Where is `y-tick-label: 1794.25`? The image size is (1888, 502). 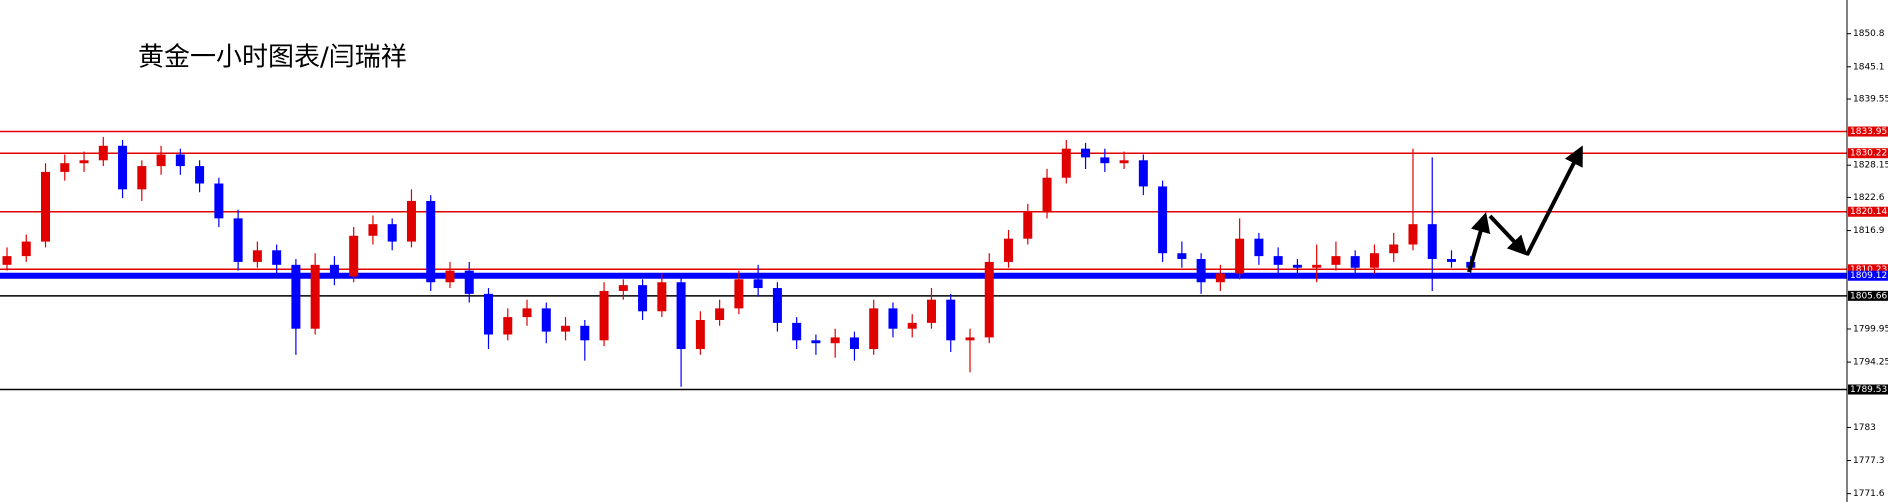 y-tick-label: 1794.25 is located at coordinates (1870, 363).